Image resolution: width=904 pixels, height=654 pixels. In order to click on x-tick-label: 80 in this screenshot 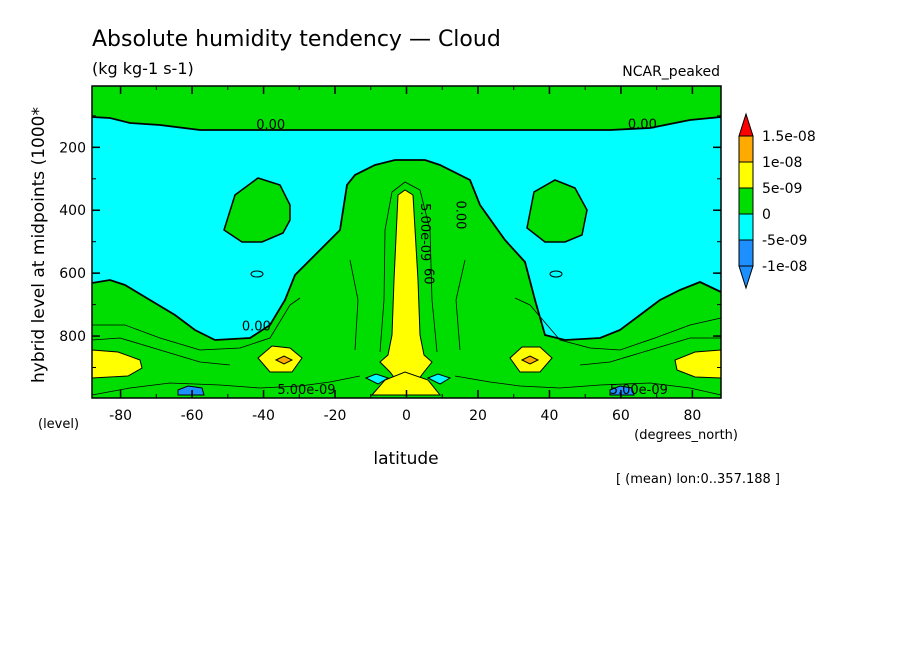, I will do `click(692, 416)`.